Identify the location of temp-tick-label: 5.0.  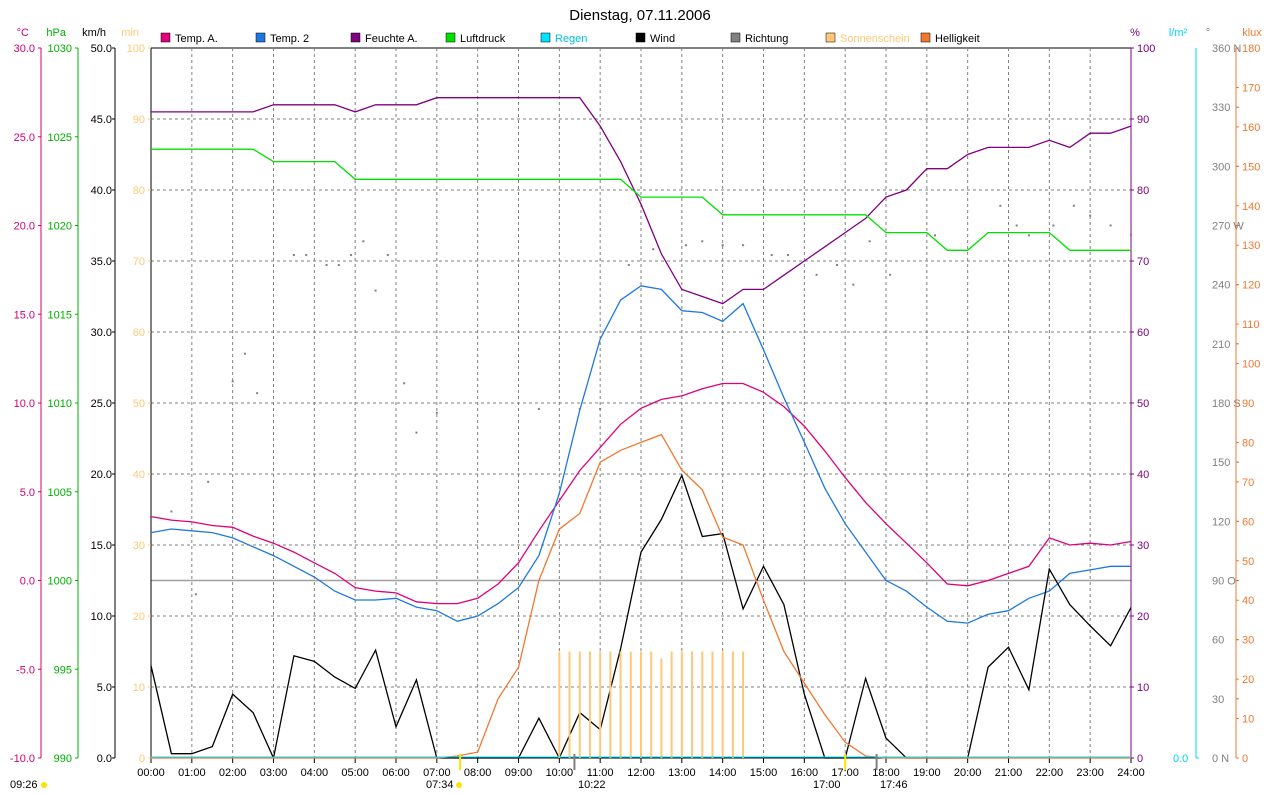
(27, 493).